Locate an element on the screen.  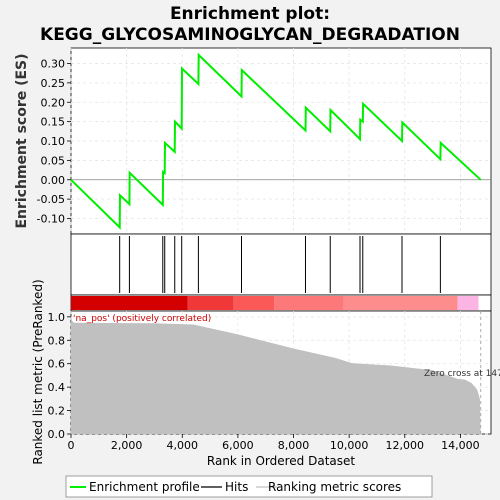
rank-xtick-label: 12,000 is located at coordinates (405, 445).